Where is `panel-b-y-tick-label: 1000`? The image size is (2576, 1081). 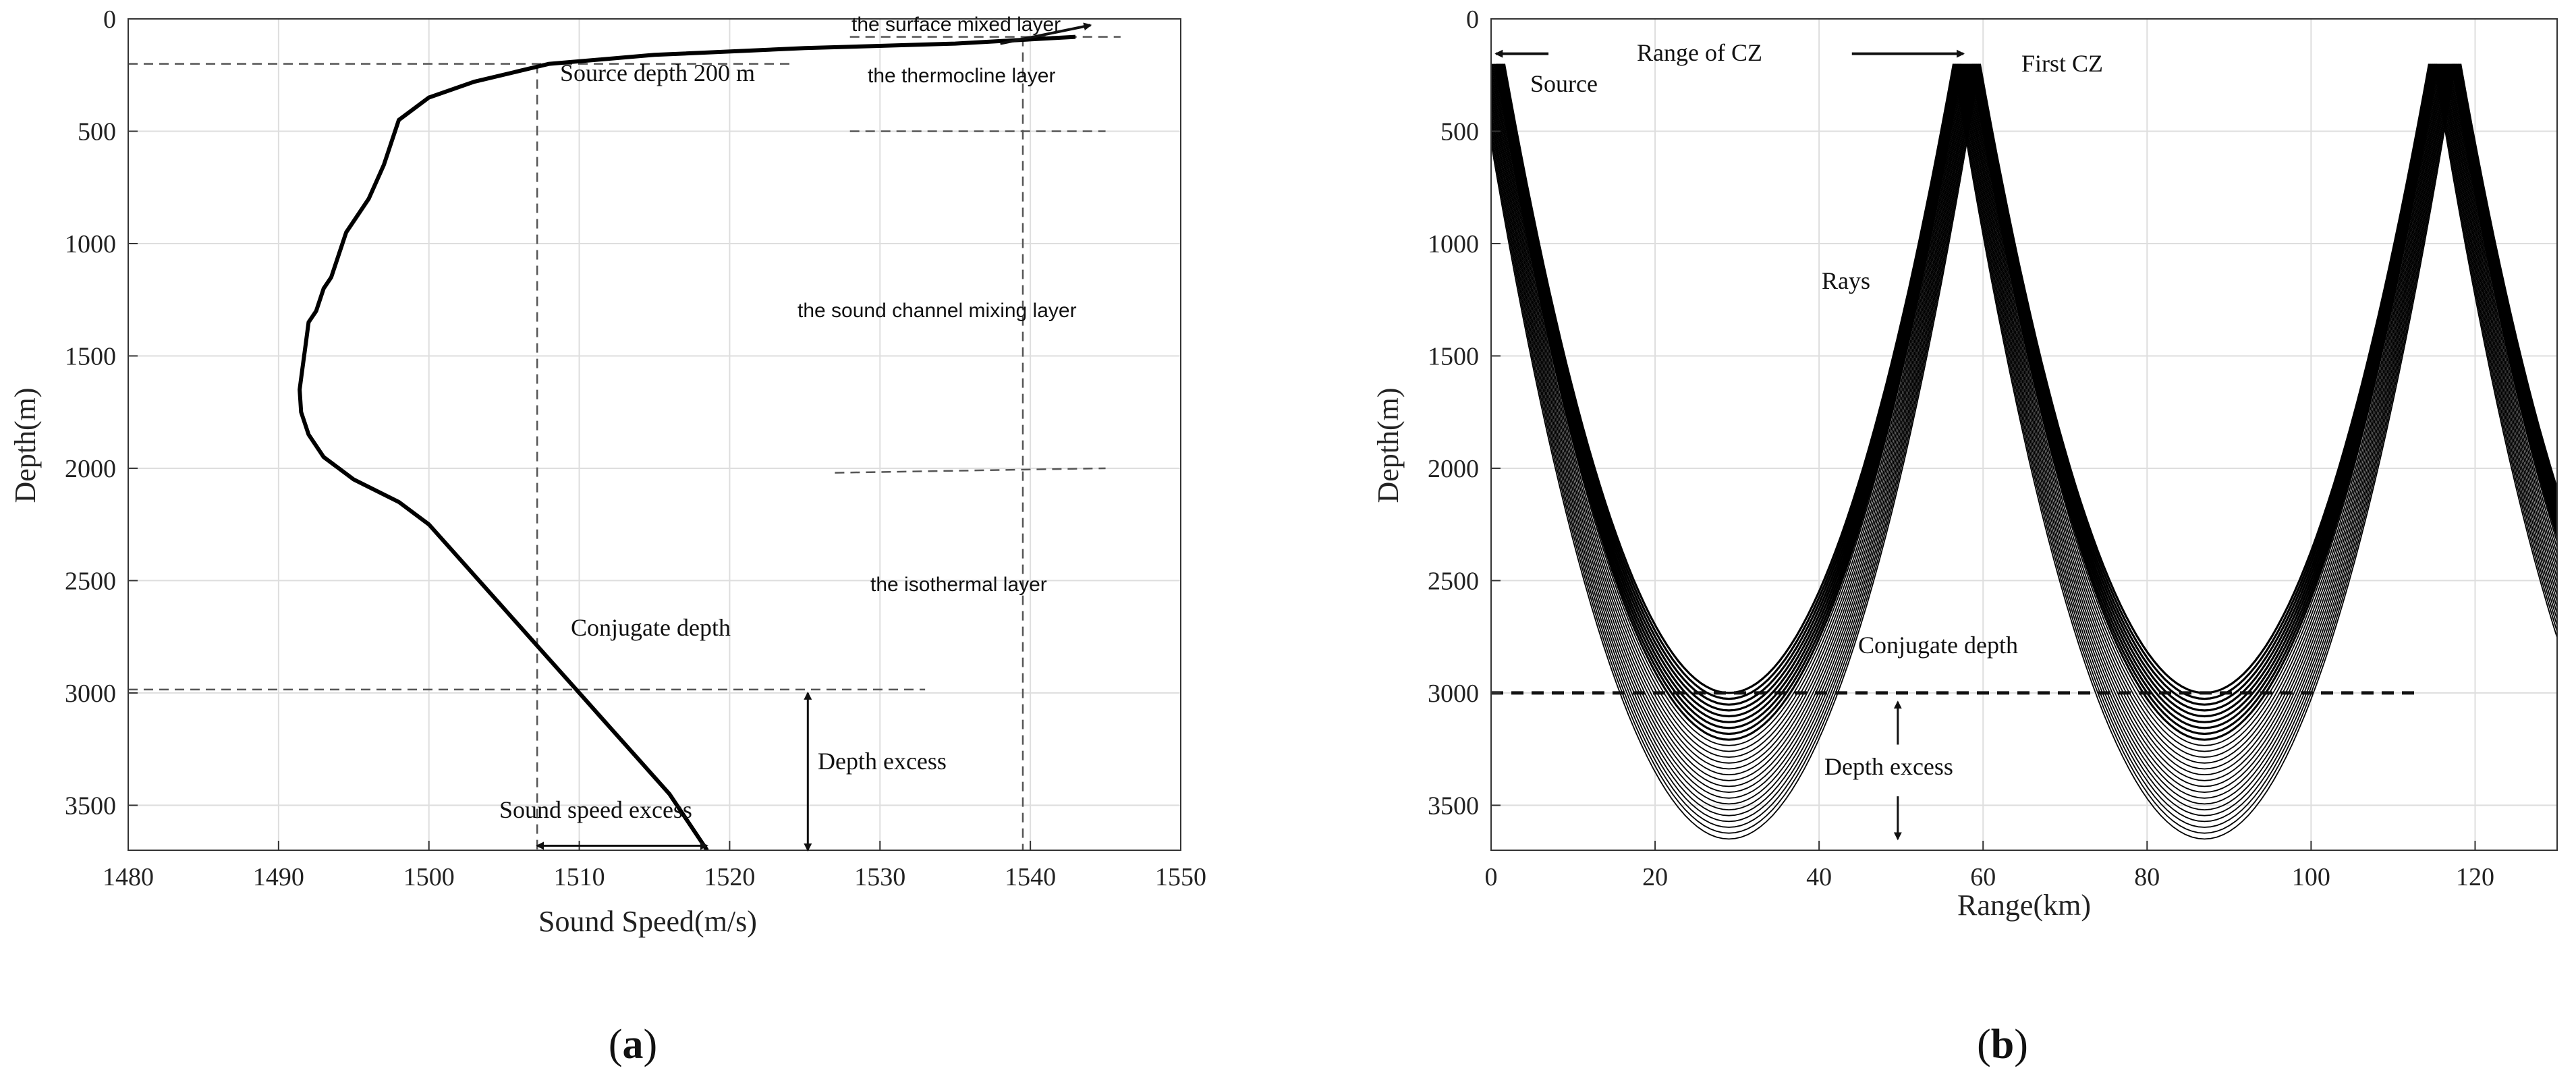 panel-b-y-tick-label: 1000 is located at coordinates (1453, 244).